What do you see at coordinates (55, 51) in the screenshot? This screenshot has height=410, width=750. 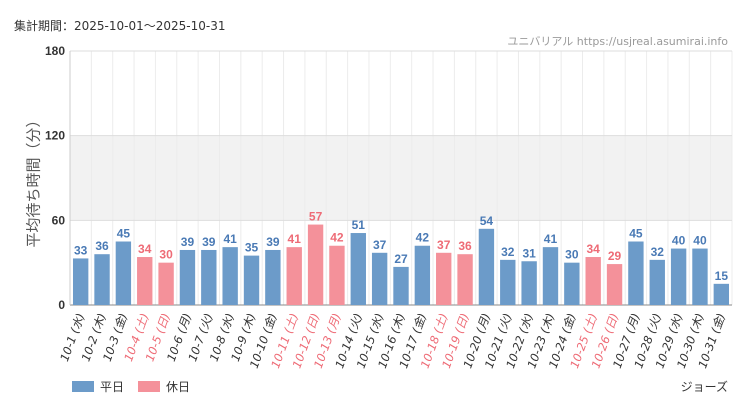 I see `y-tick-label: 180` at bounding box center [55, 51].